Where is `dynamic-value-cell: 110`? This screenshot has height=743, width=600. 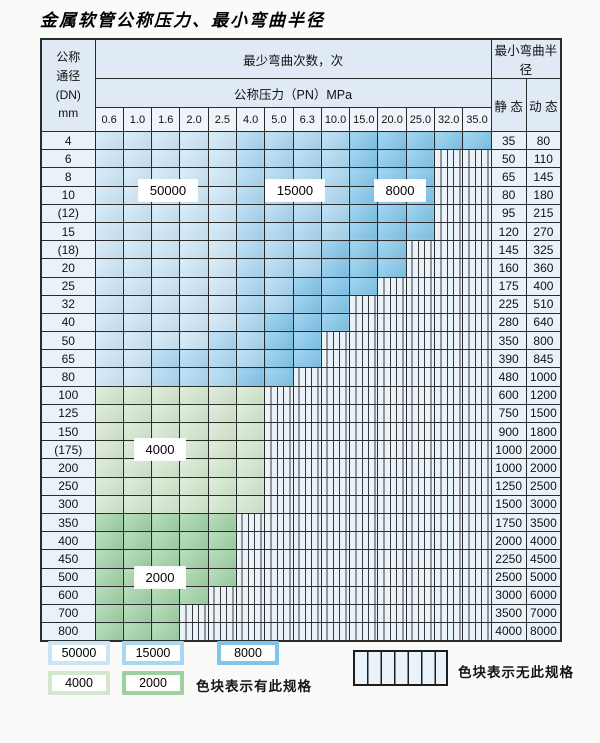 dynamic-value-cell: 110 is located at coordinates (543, 159).